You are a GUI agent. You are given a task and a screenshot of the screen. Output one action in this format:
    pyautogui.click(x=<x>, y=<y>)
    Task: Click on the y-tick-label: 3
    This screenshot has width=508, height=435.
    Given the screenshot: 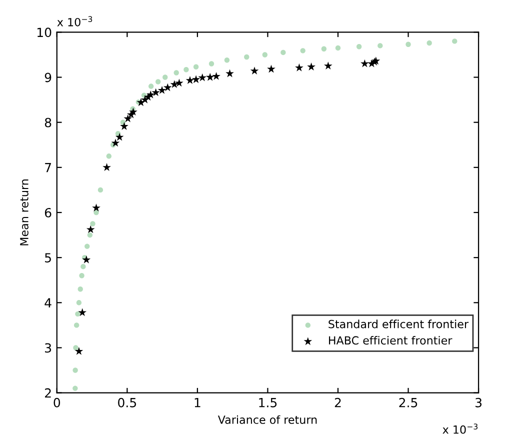 What is the action you would take?
    pyautogui.click(x=48, y=348)
    